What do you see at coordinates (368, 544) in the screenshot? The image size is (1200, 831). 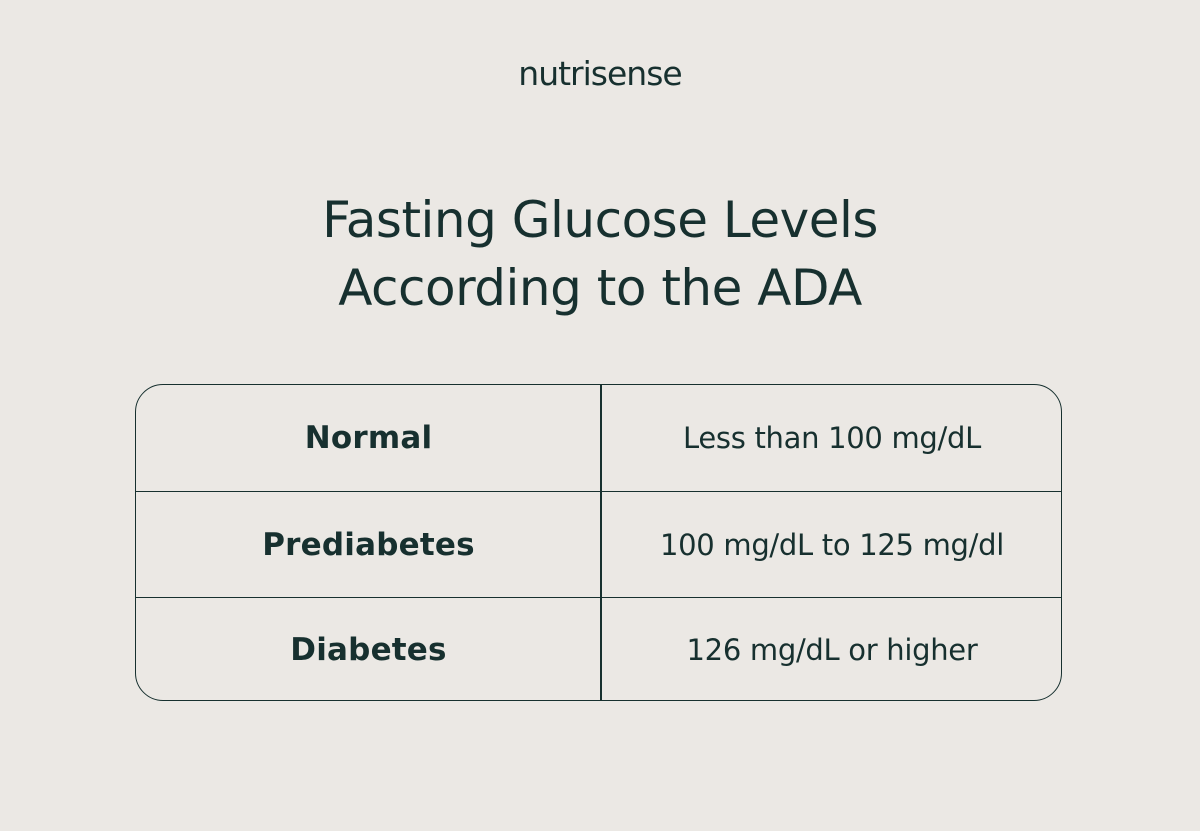 I see `row-label: Prediabetes` at bounding box center [368, 544].